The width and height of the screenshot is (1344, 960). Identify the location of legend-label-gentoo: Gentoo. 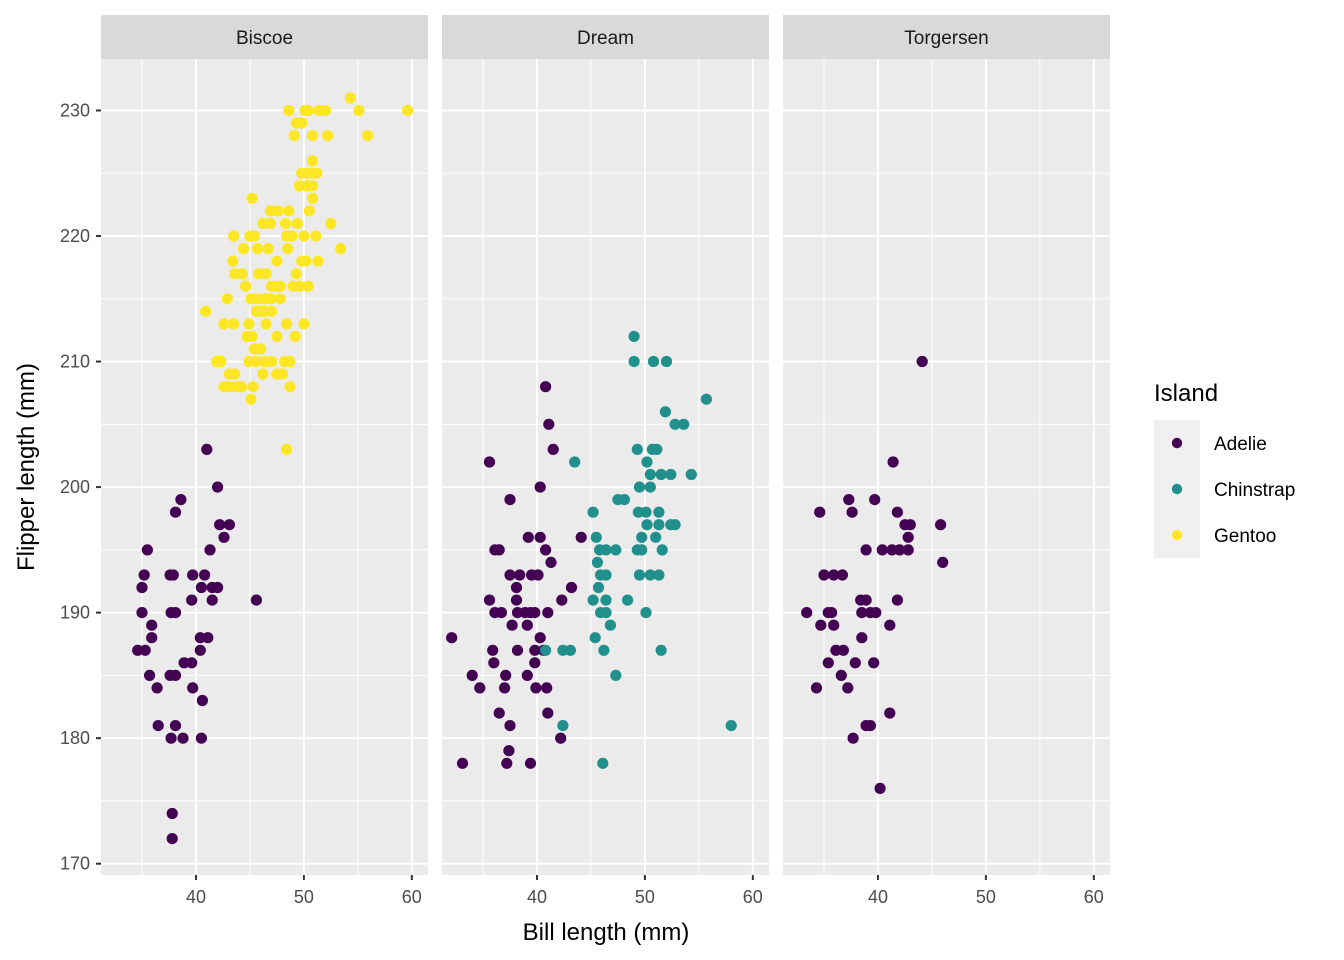
(1245, 536).